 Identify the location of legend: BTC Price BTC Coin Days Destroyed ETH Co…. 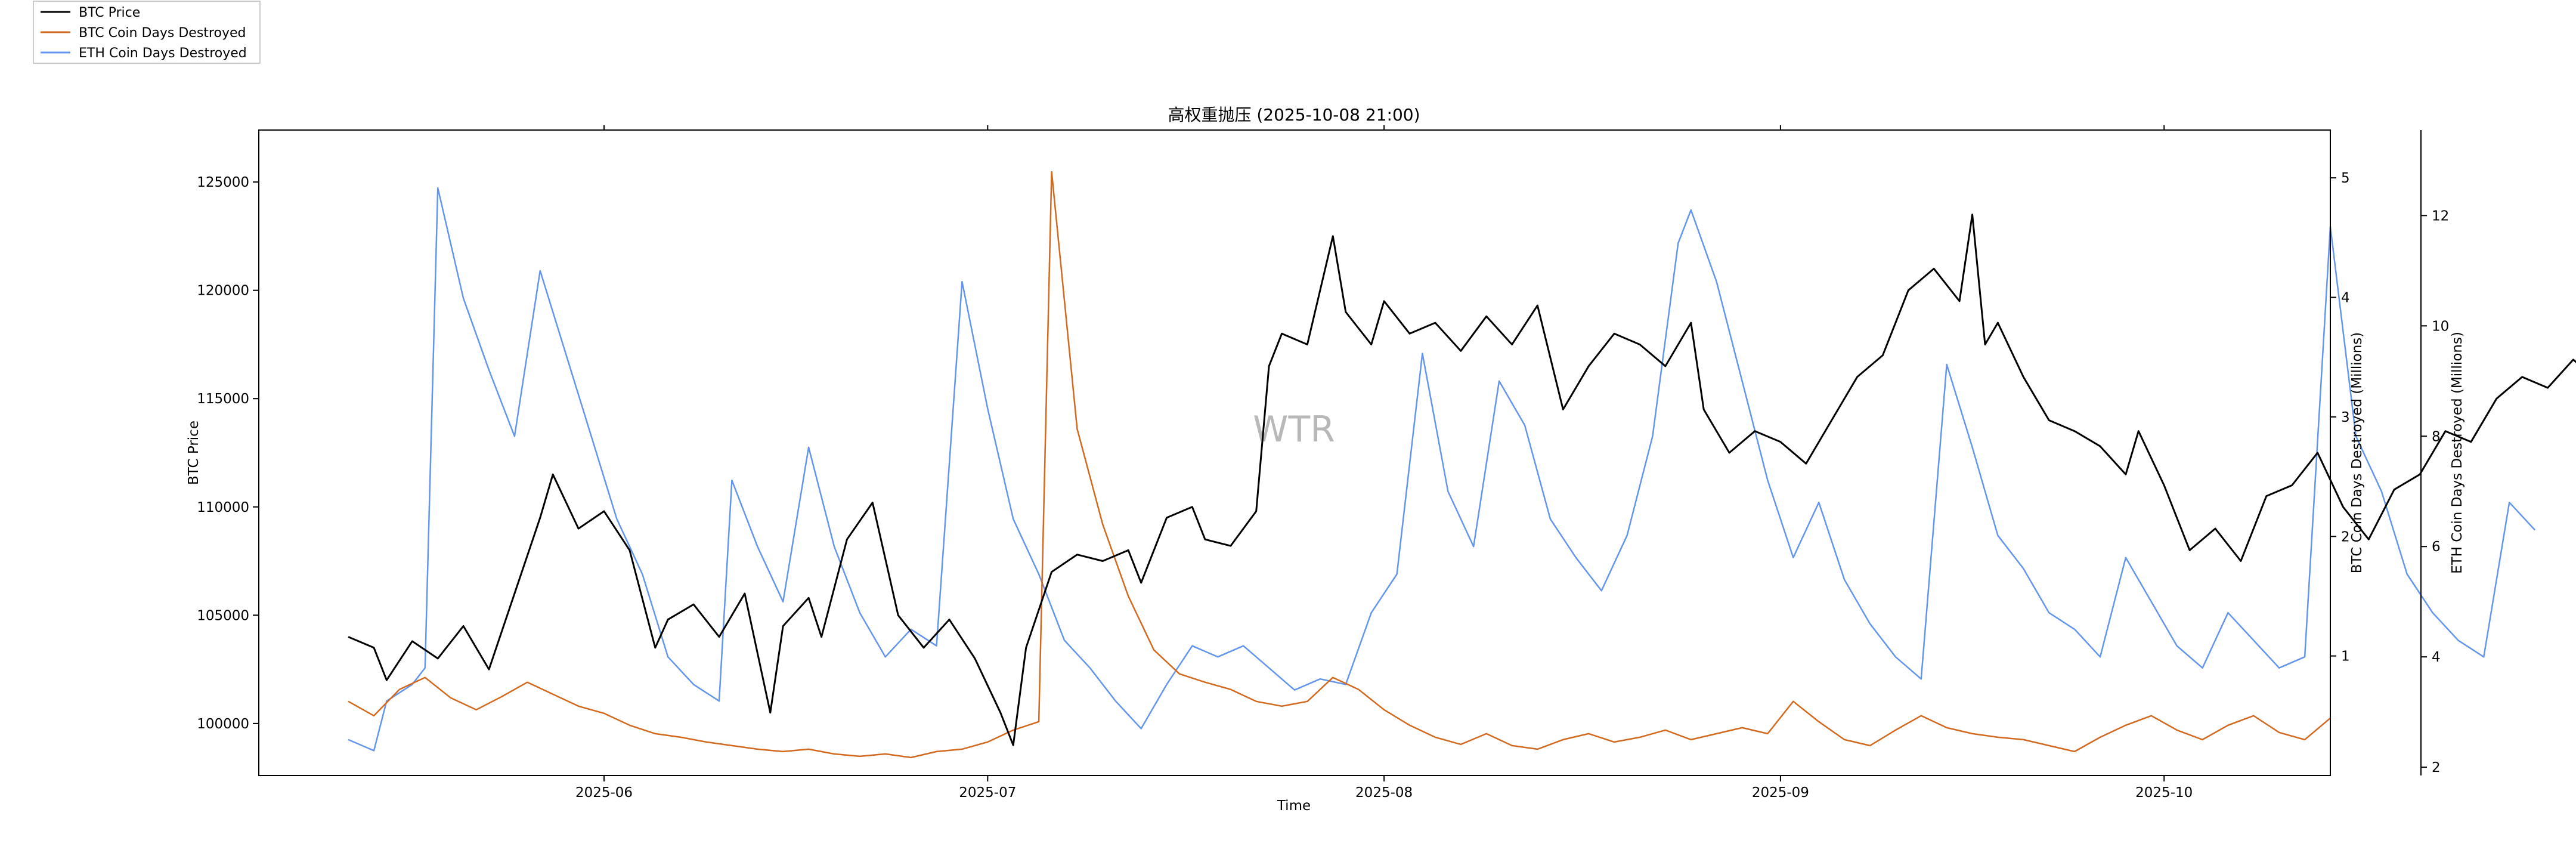
(147, 32).